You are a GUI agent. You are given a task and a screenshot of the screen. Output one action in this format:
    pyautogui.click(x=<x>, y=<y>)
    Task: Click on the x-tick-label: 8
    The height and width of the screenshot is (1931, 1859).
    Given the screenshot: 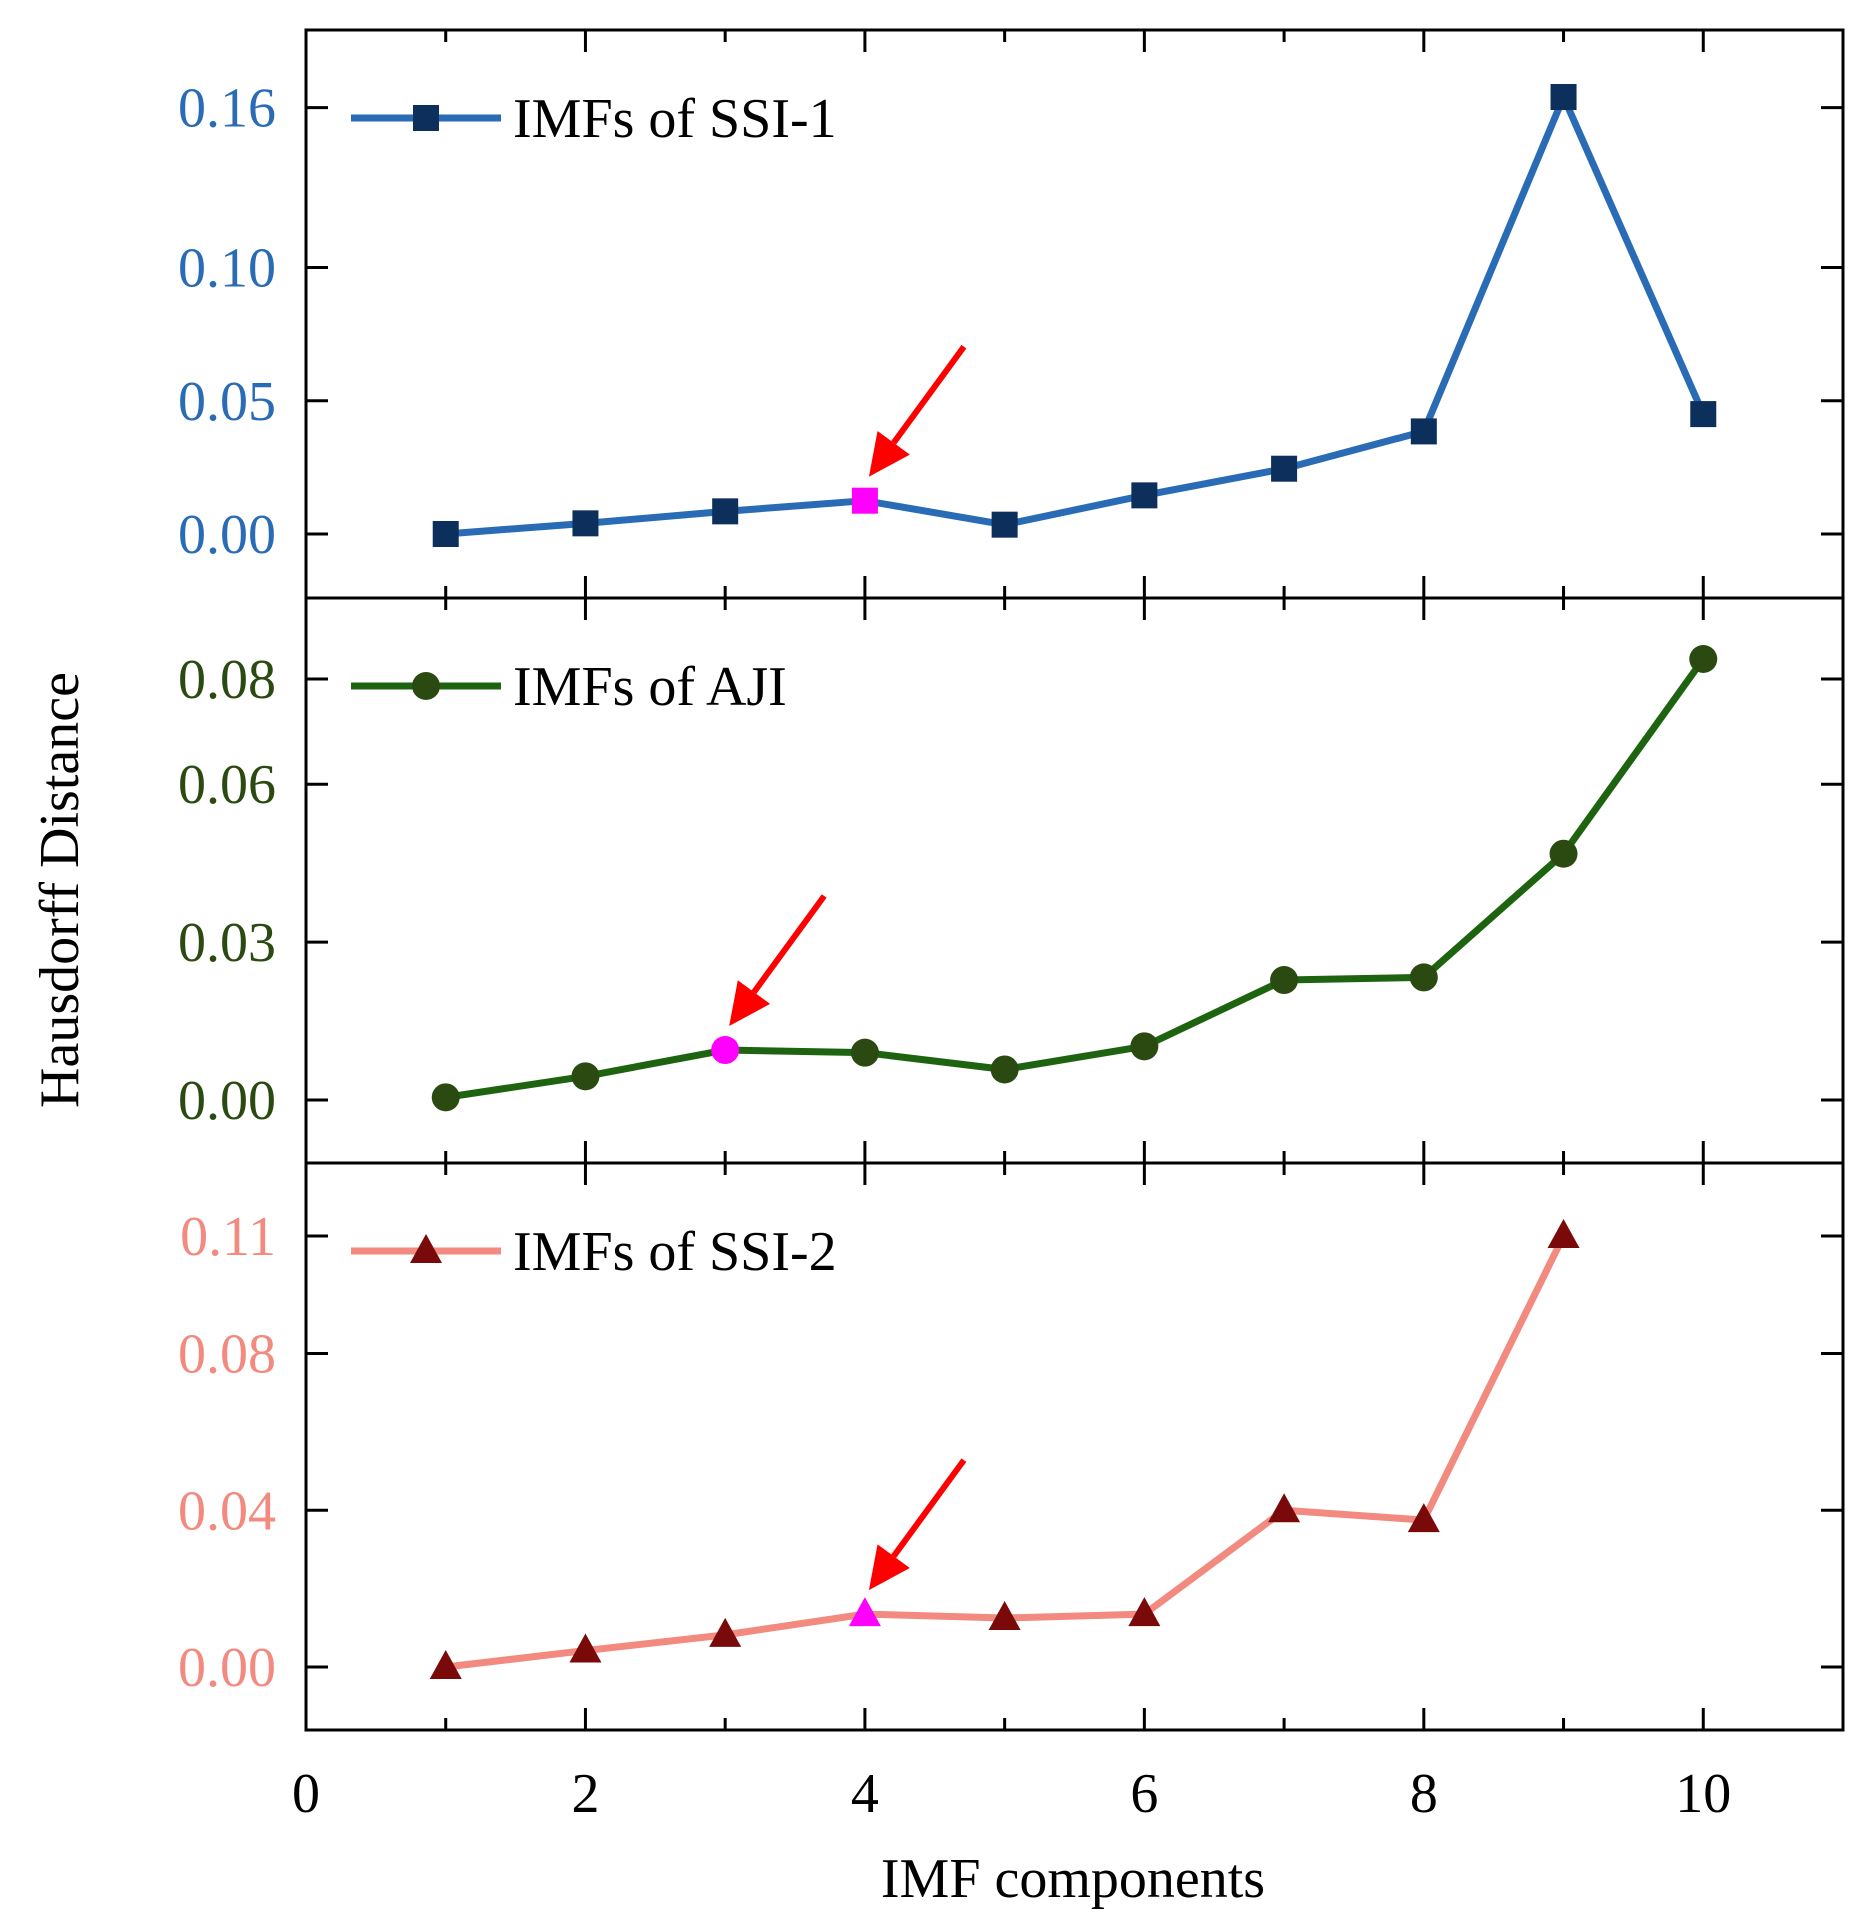 What is the action you would take?
    pyautogui.click(x=1424, y=1794)
    